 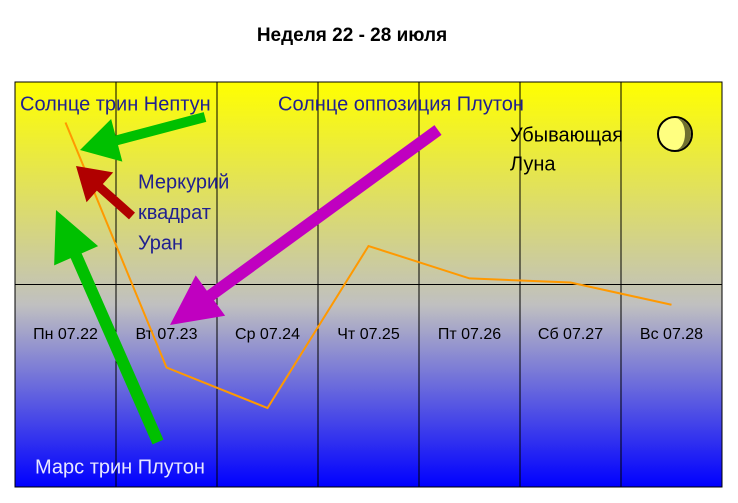 I want to click on annotation: Солнце оппозиция Плутон, so click(x=401, y=104).